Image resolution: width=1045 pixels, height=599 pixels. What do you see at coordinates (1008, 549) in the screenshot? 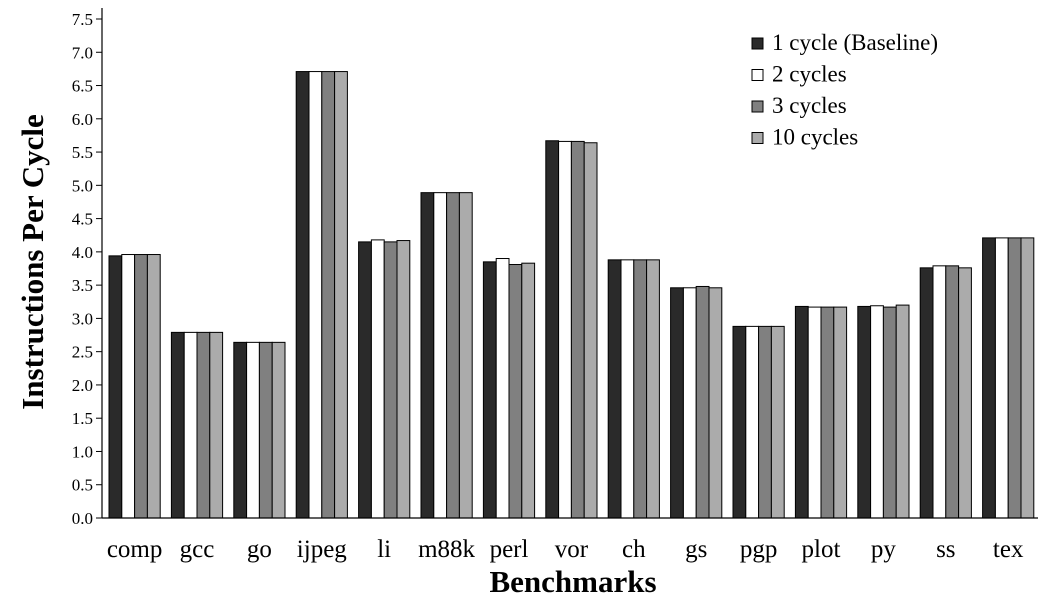
I see `x-tick-label: tex` at bounding box center [1008, 549].